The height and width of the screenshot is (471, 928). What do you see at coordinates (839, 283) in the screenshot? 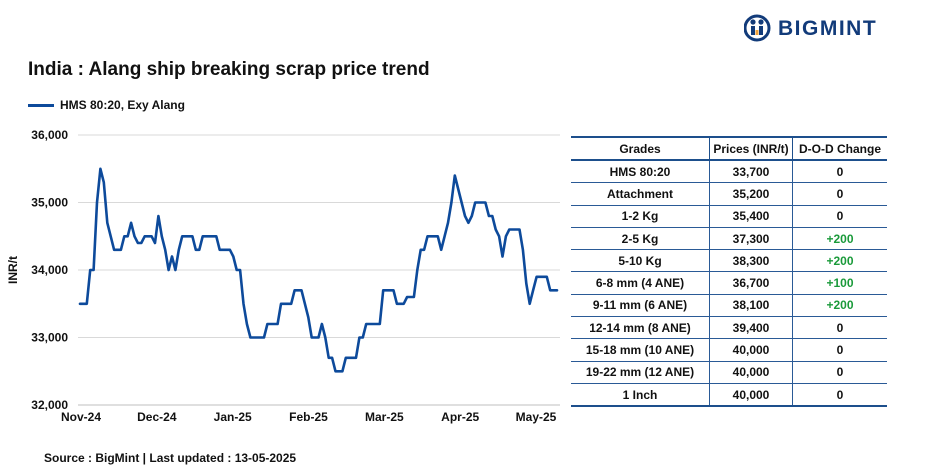
I see `change-cell: +100` at bounding box center [839, 283].